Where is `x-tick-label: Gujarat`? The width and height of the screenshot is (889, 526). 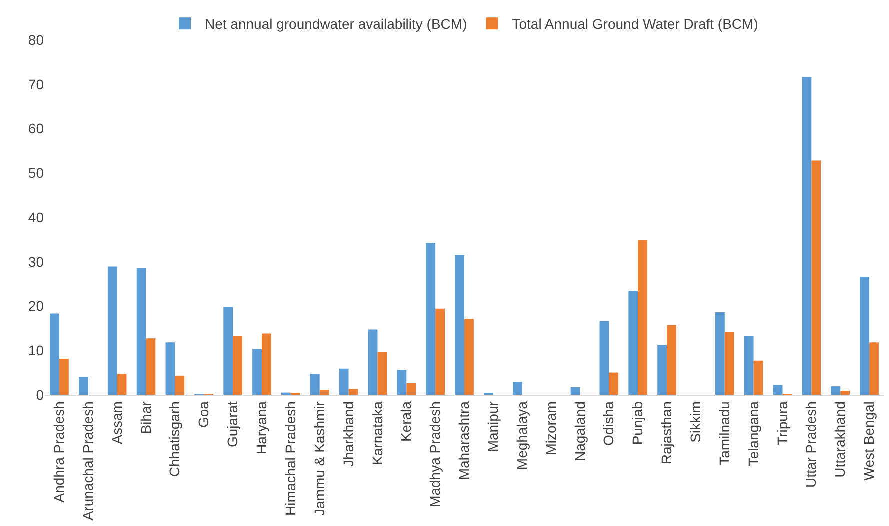 x-tick-label: Gujarat is located at coordinates (232, 425).